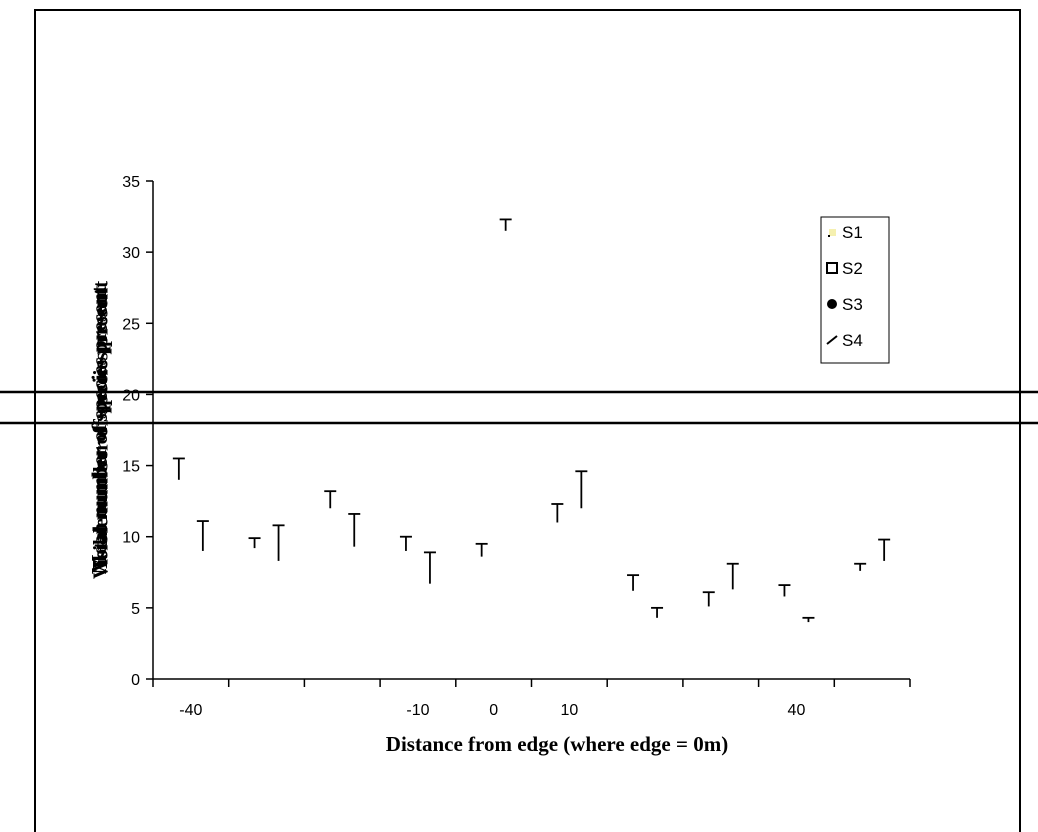 This screenshot has height=832, width=1038. Describe the element at coordinates (131, 182) in the screenshot. I see `y-tick-label: 35` at that location.